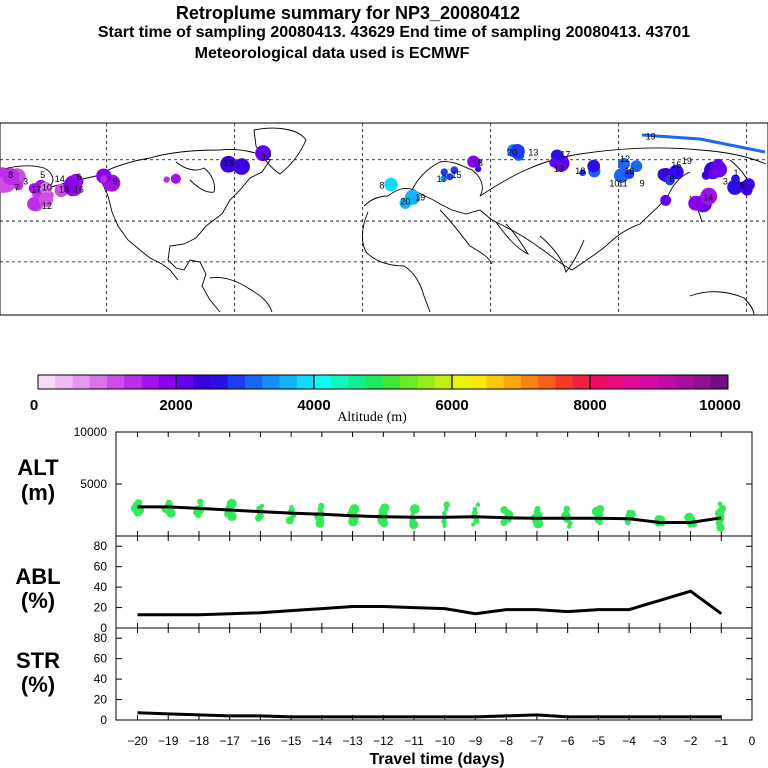 This screenshot has width=768, height=768. Describe the element at coordinates (385, 405) in the screenshot. I see `colorbar-tick-labels: 0 2000 4000 6000 8000 10000` at that location.